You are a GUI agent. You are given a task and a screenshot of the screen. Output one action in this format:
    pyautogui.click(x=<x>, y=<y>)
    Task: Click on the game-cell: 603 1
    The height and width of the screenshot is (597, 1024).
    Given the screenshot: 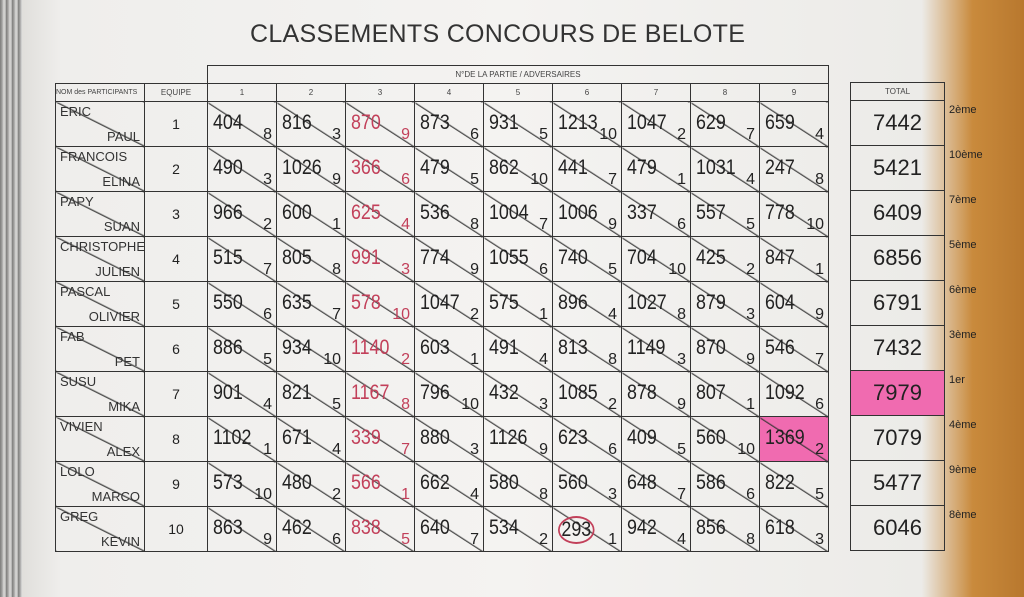 What is the action you would take?
    pyautogui.click(x=449, y=349)
    